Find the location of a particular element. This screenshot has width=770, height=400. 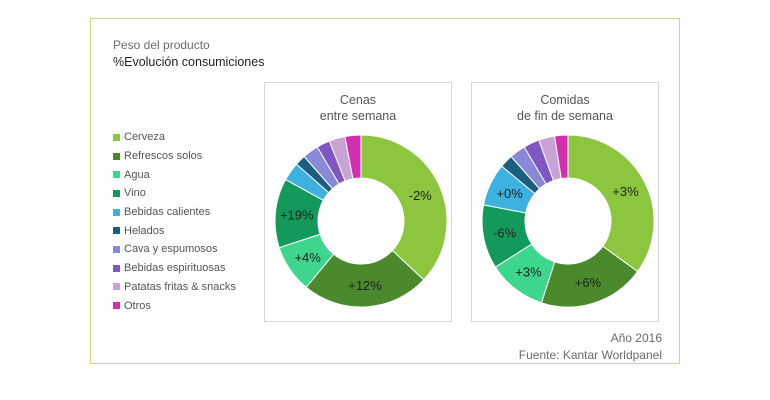

legend-item: Vino is located at coordinates (174, 193).